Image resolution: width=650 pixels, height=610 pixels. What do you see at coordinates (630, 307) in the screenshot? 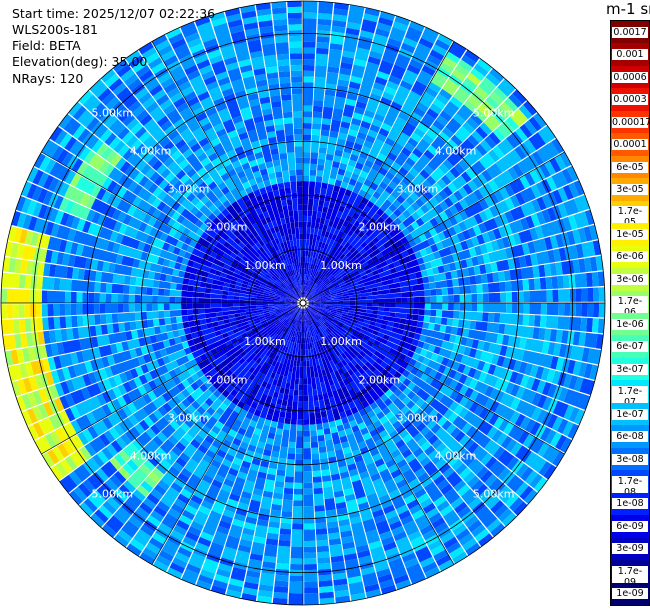
I see `colorbar-tick-label: 1.7e-06` at bounding box center [630, 307].